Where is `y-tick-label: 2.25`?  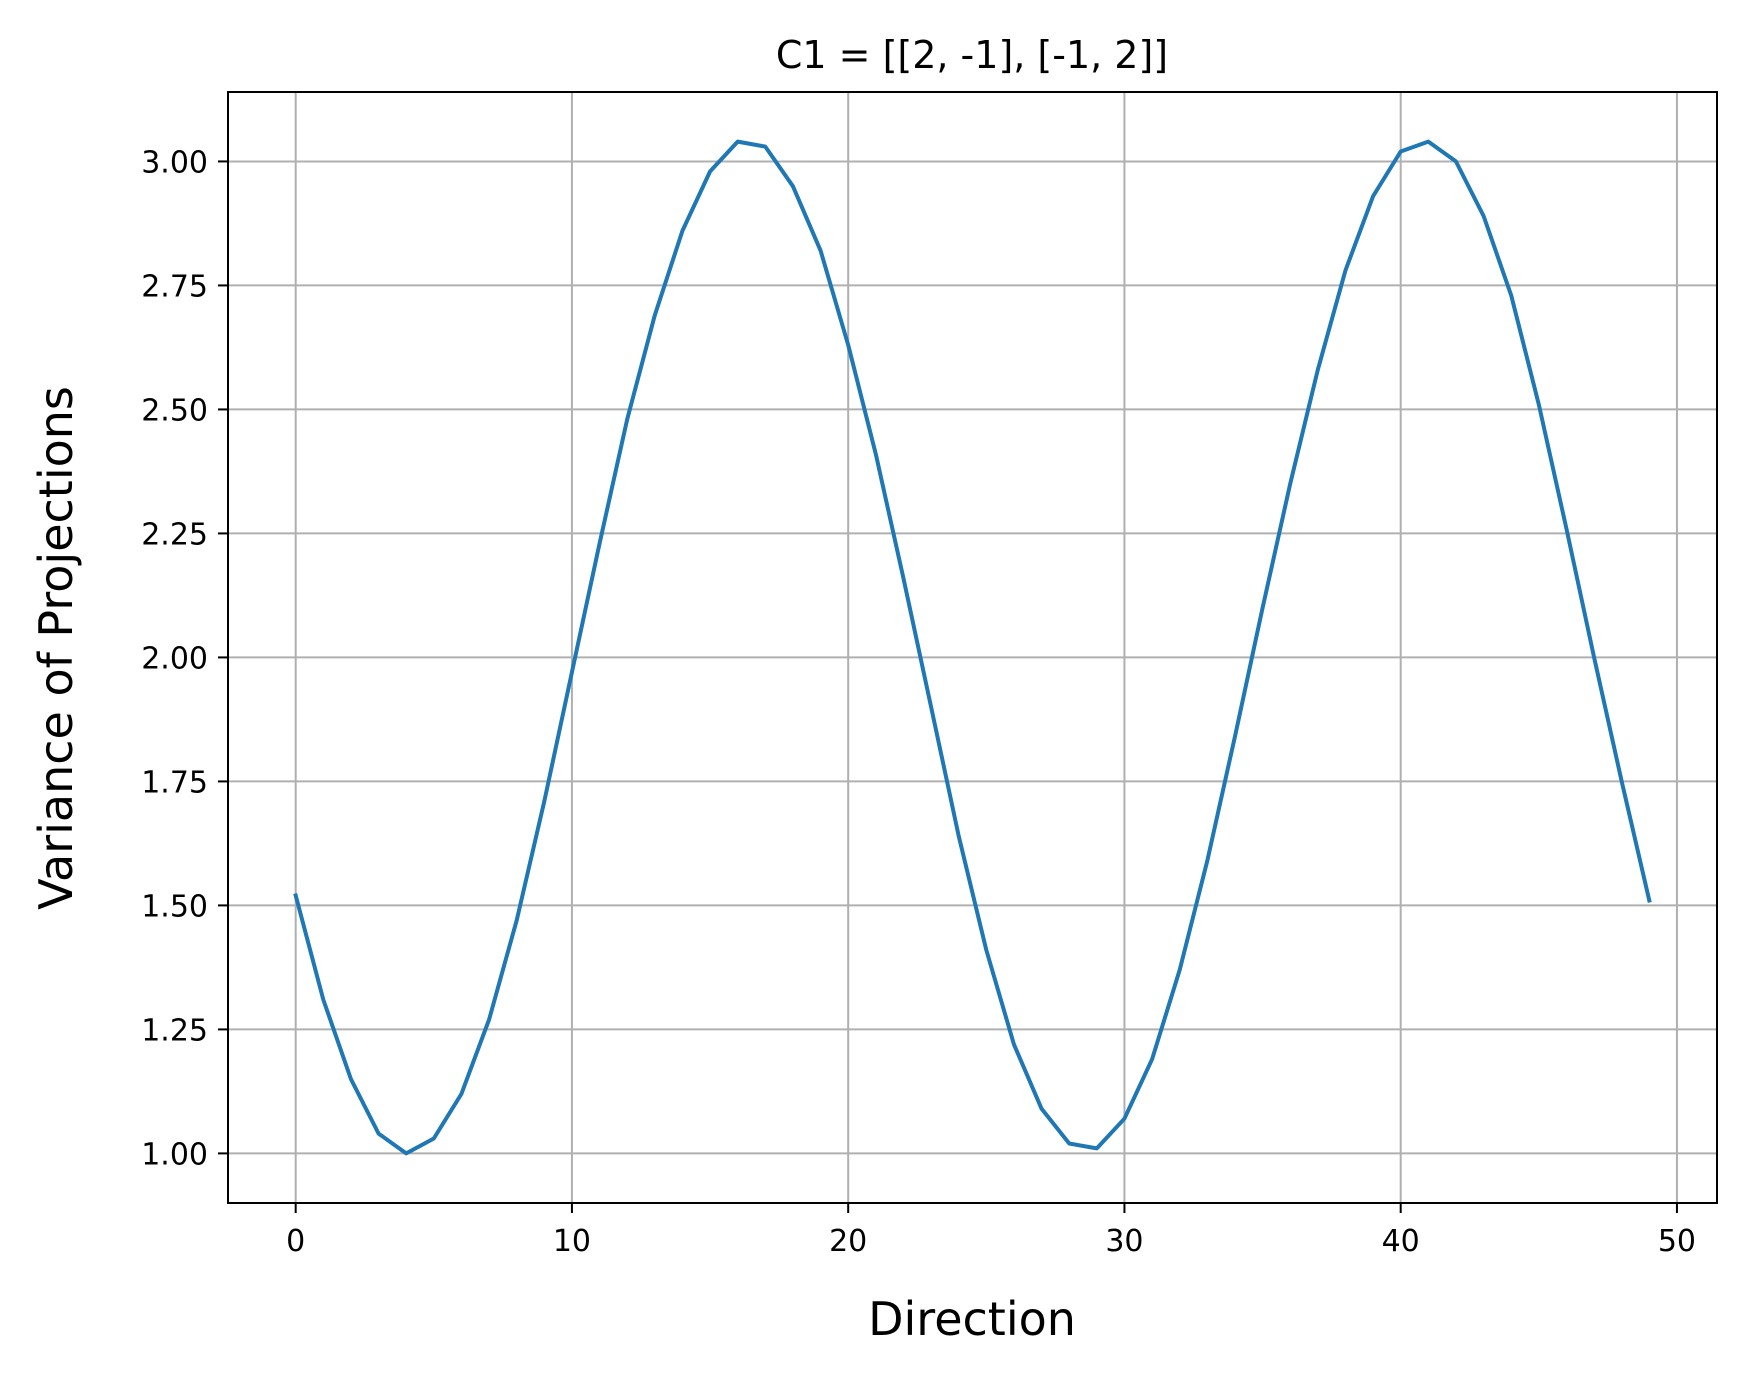 y-tick-label: 2.25 is located at coordinates (174, 534).